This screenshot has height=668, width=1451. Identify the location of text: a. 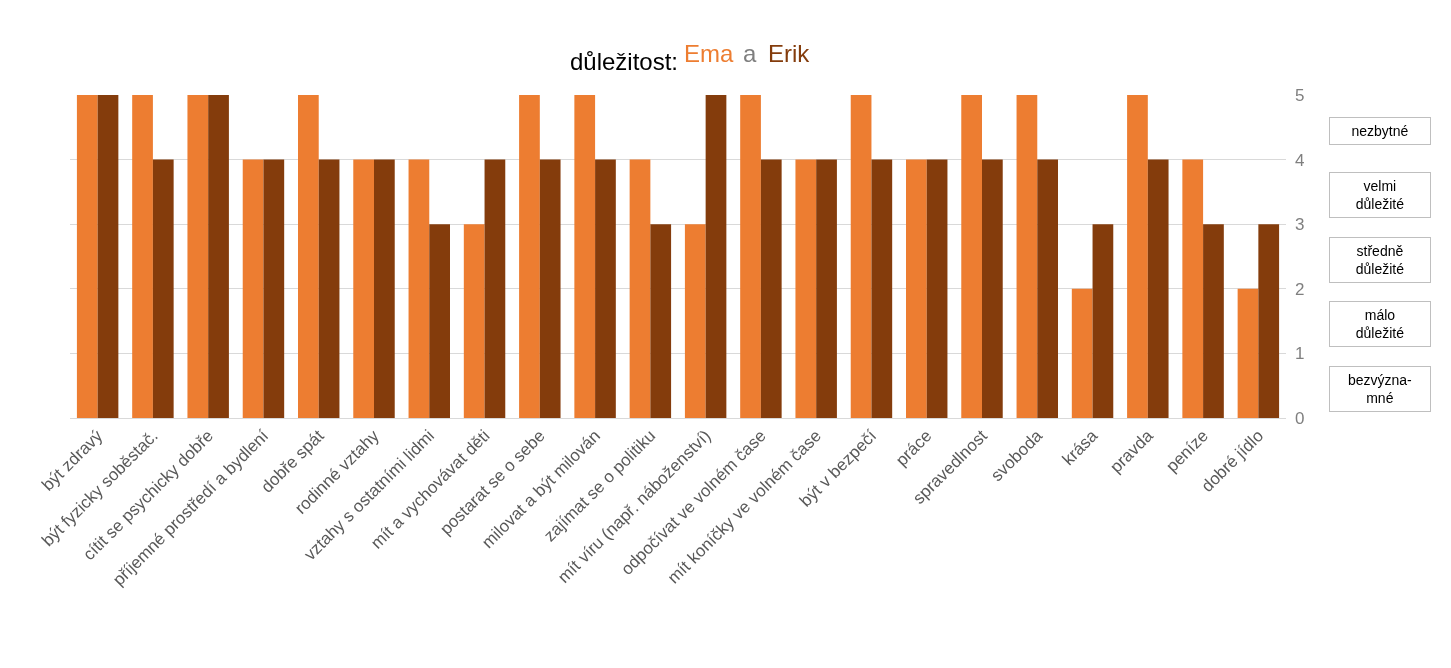
(750, 53).